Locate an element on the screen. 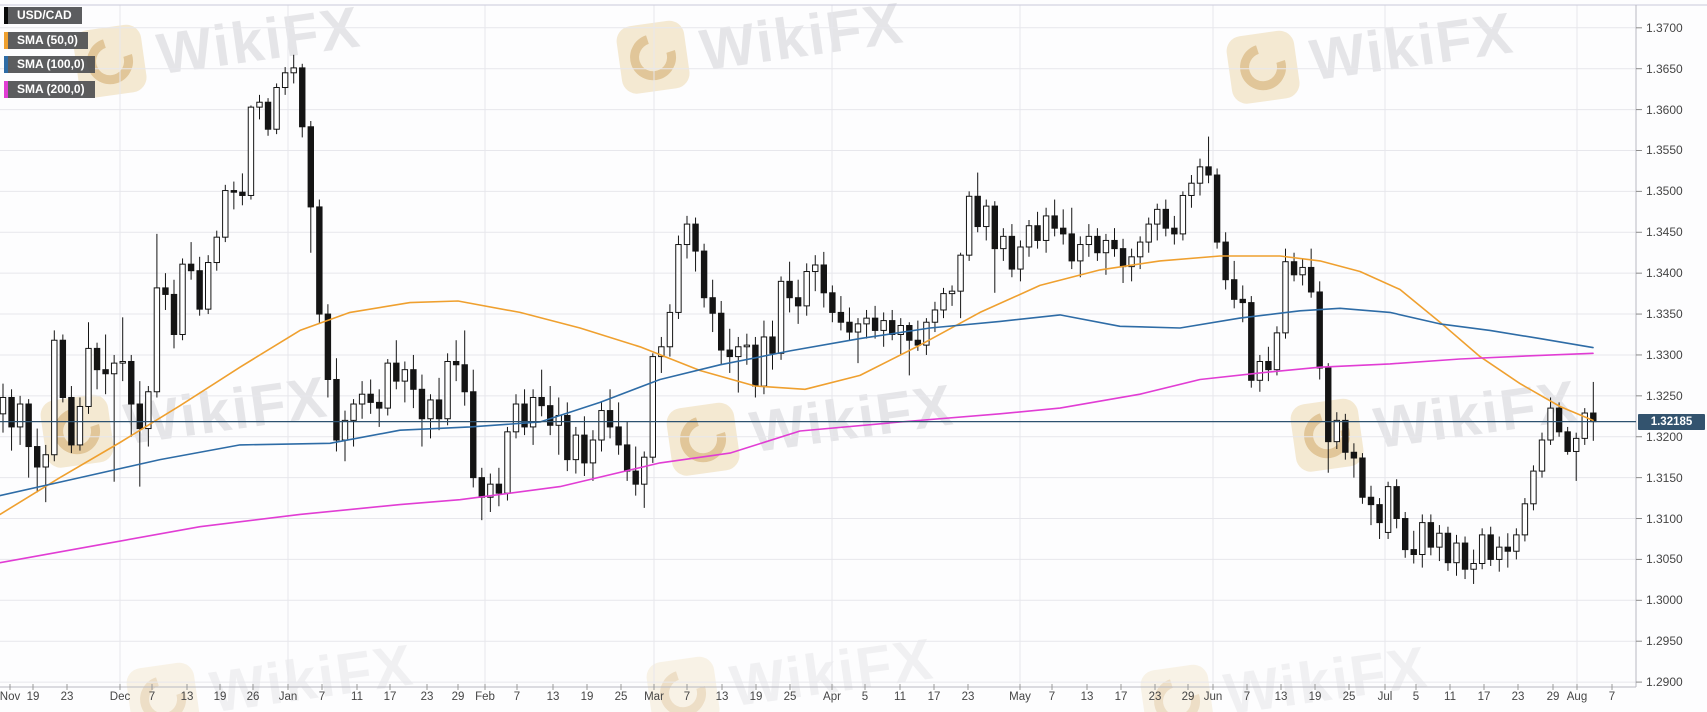 Image resolution: width=1707 pixels, height=712 pixels. time-axis-tick-label: Jun is located at coordinates (1213, 697).